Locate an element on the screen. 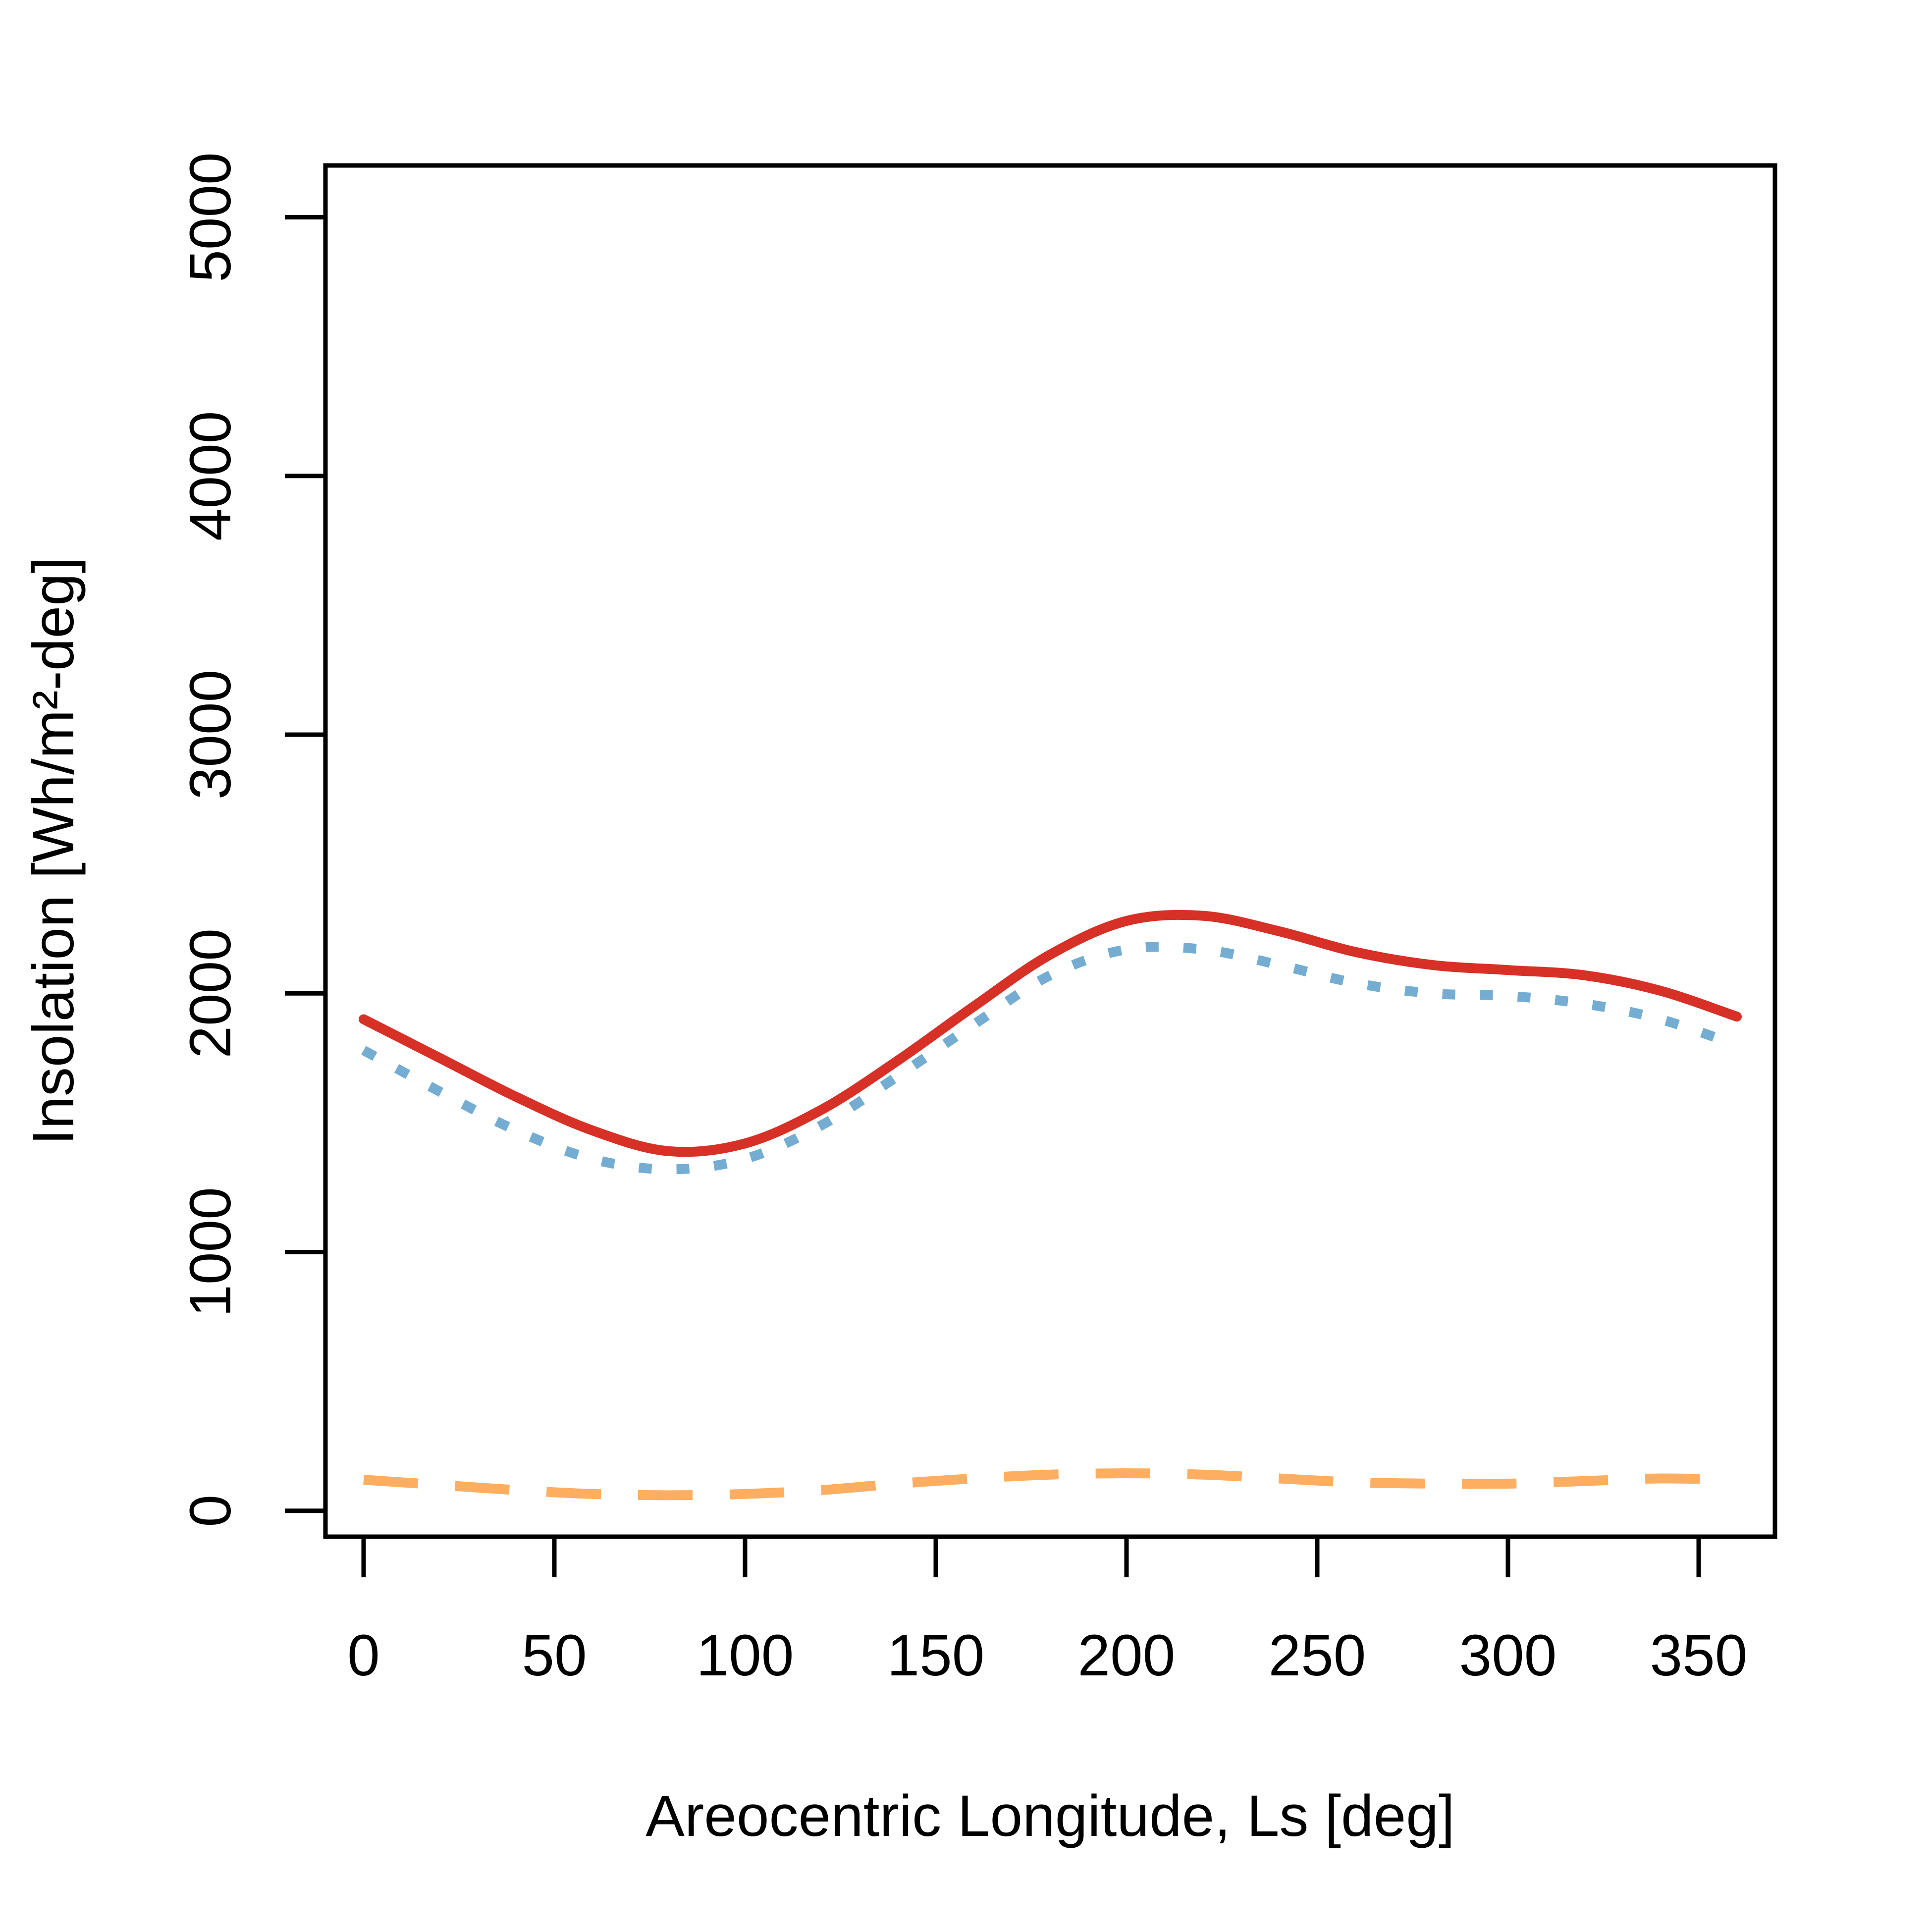  y-tick-label: 0 is located at coordinates (211, 1511).